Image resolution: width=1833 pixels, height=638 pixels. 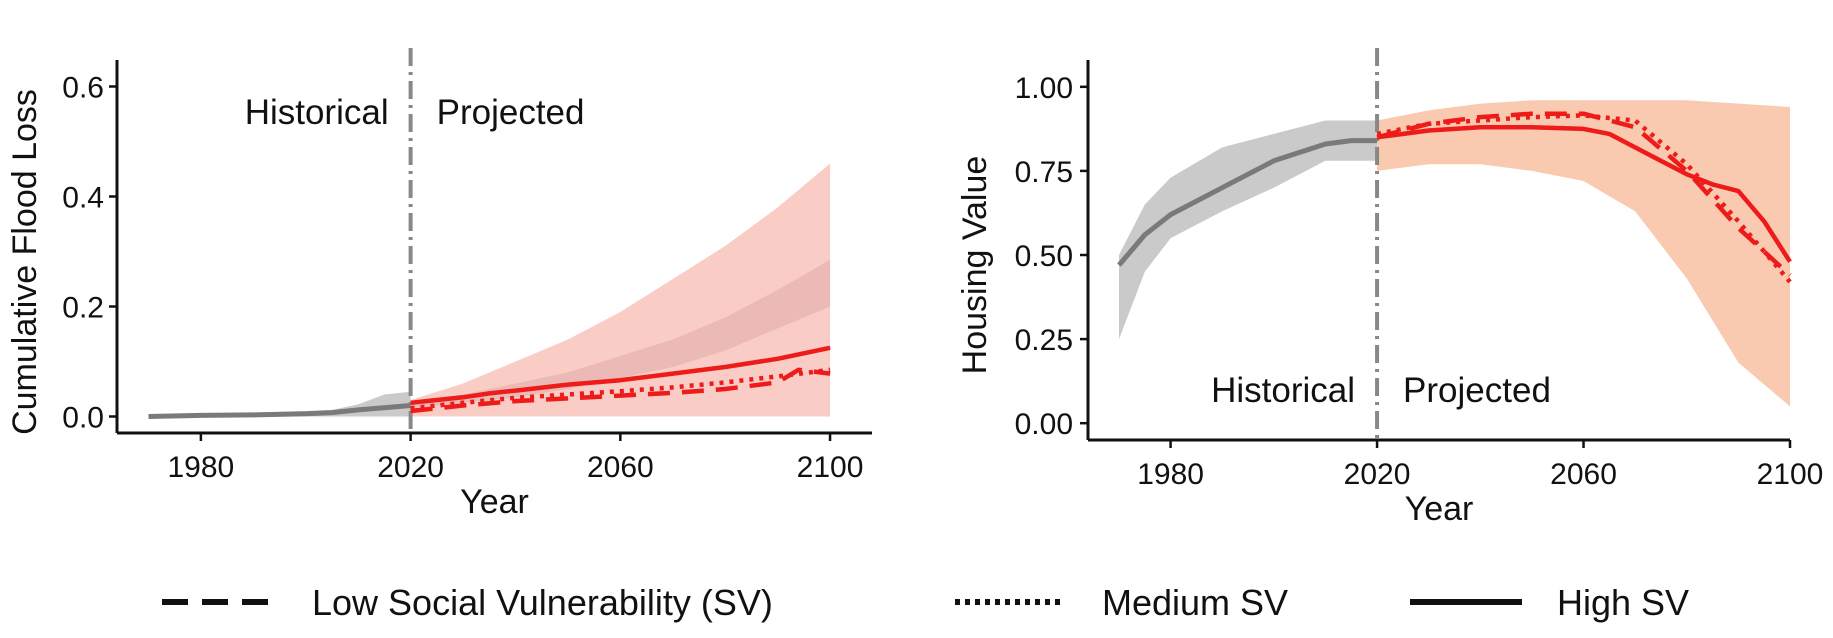 I want to click on y-tick-label: 0.2, so click(x=83, y=308).